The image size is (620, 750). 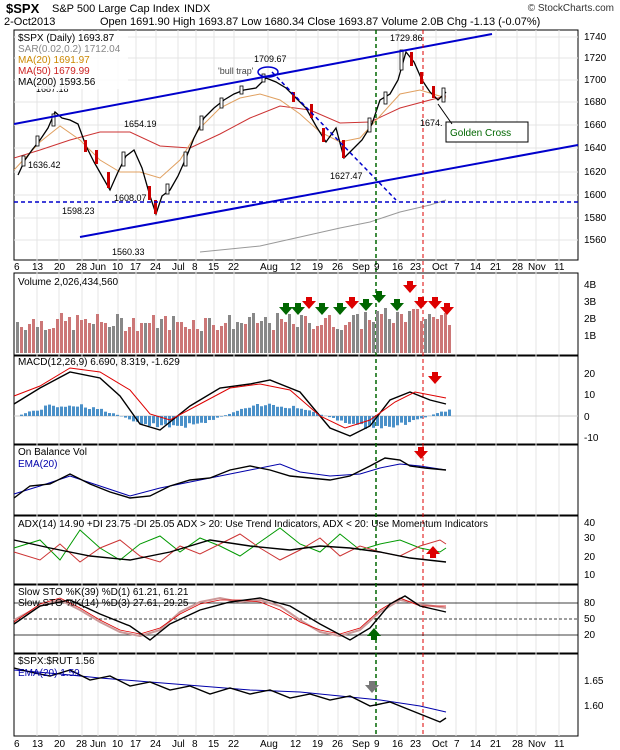 I want to click on x-tick: 14, so click(x=476, y=744).